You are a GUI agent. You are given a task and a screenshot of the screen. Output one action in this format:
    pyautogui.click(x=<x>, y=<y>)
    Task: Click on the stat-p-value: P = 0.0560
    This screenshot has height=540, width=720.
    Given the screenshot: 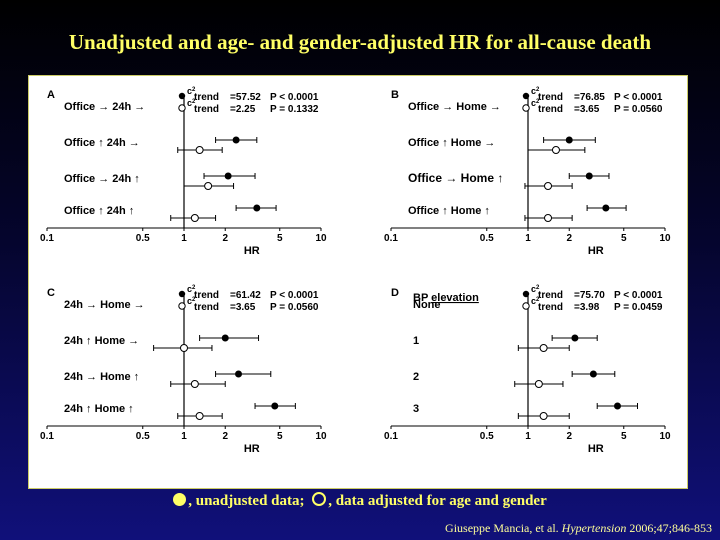 What is the action you would take?
    pyautogui.click(x=294, y=307)
    